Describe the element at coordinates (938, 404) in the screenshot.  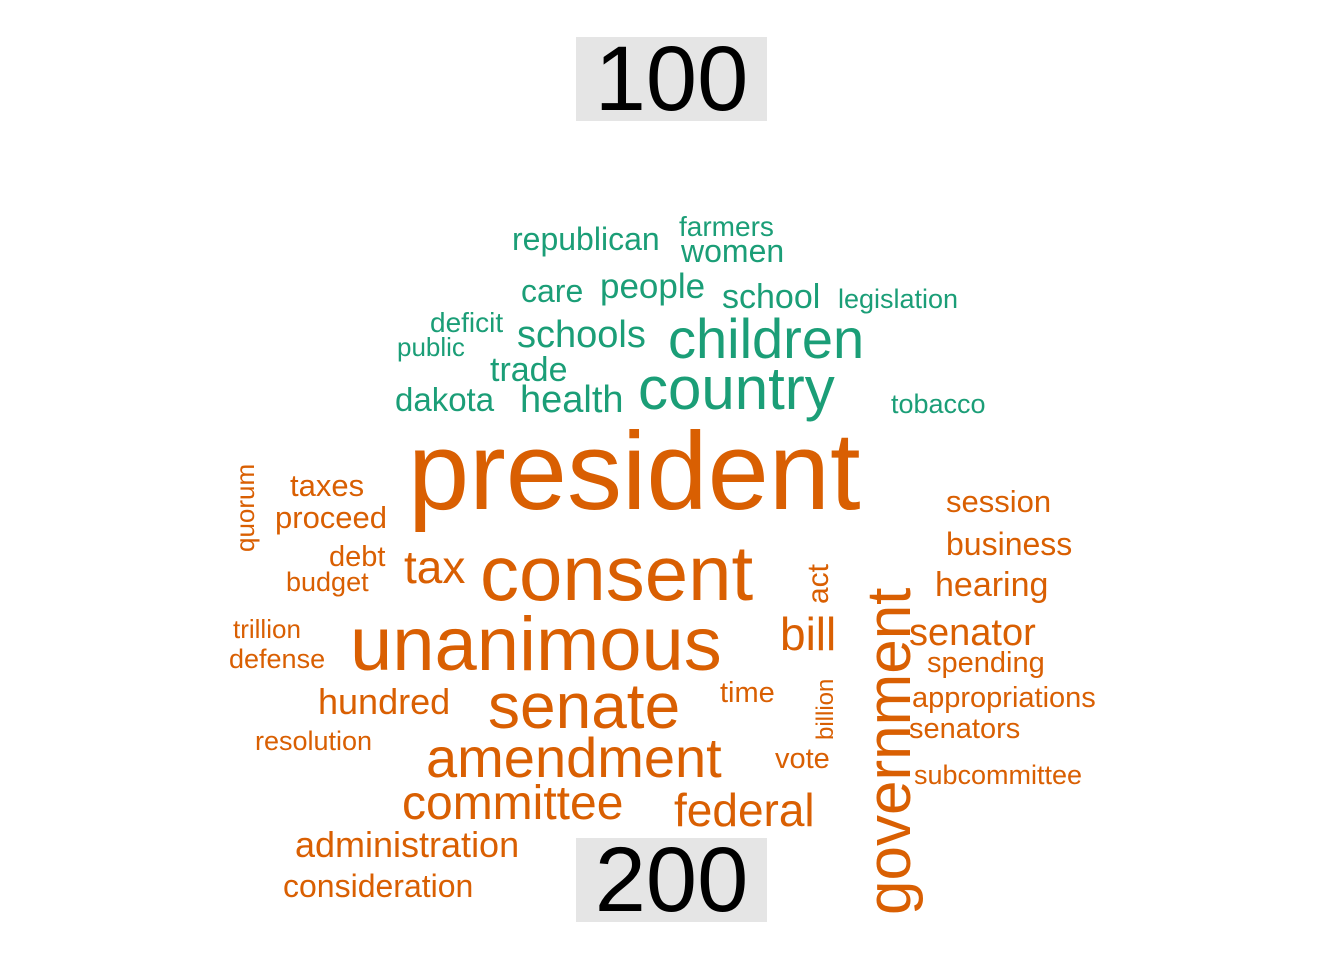
I see `word-tobacco: tobacco` at that location.